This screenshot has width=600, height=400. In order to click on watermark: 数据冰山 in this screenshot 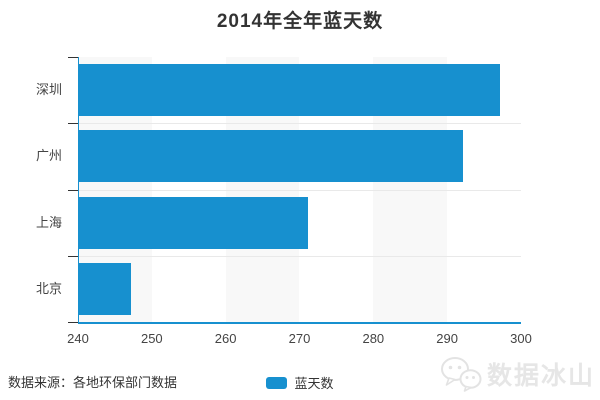, I will do `click(517, 374)`.